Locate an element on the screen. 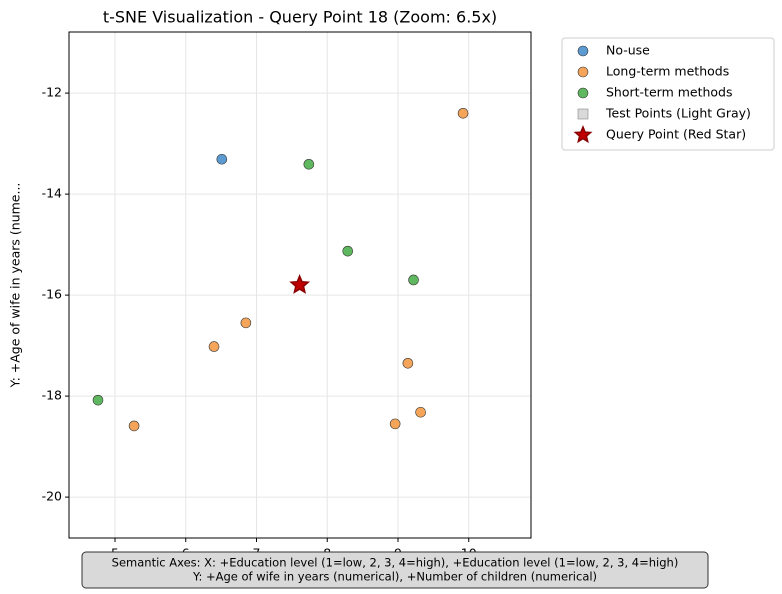 The height and width of the screenshot is (594, 782). star-marker is located at coordinates (300, 284).